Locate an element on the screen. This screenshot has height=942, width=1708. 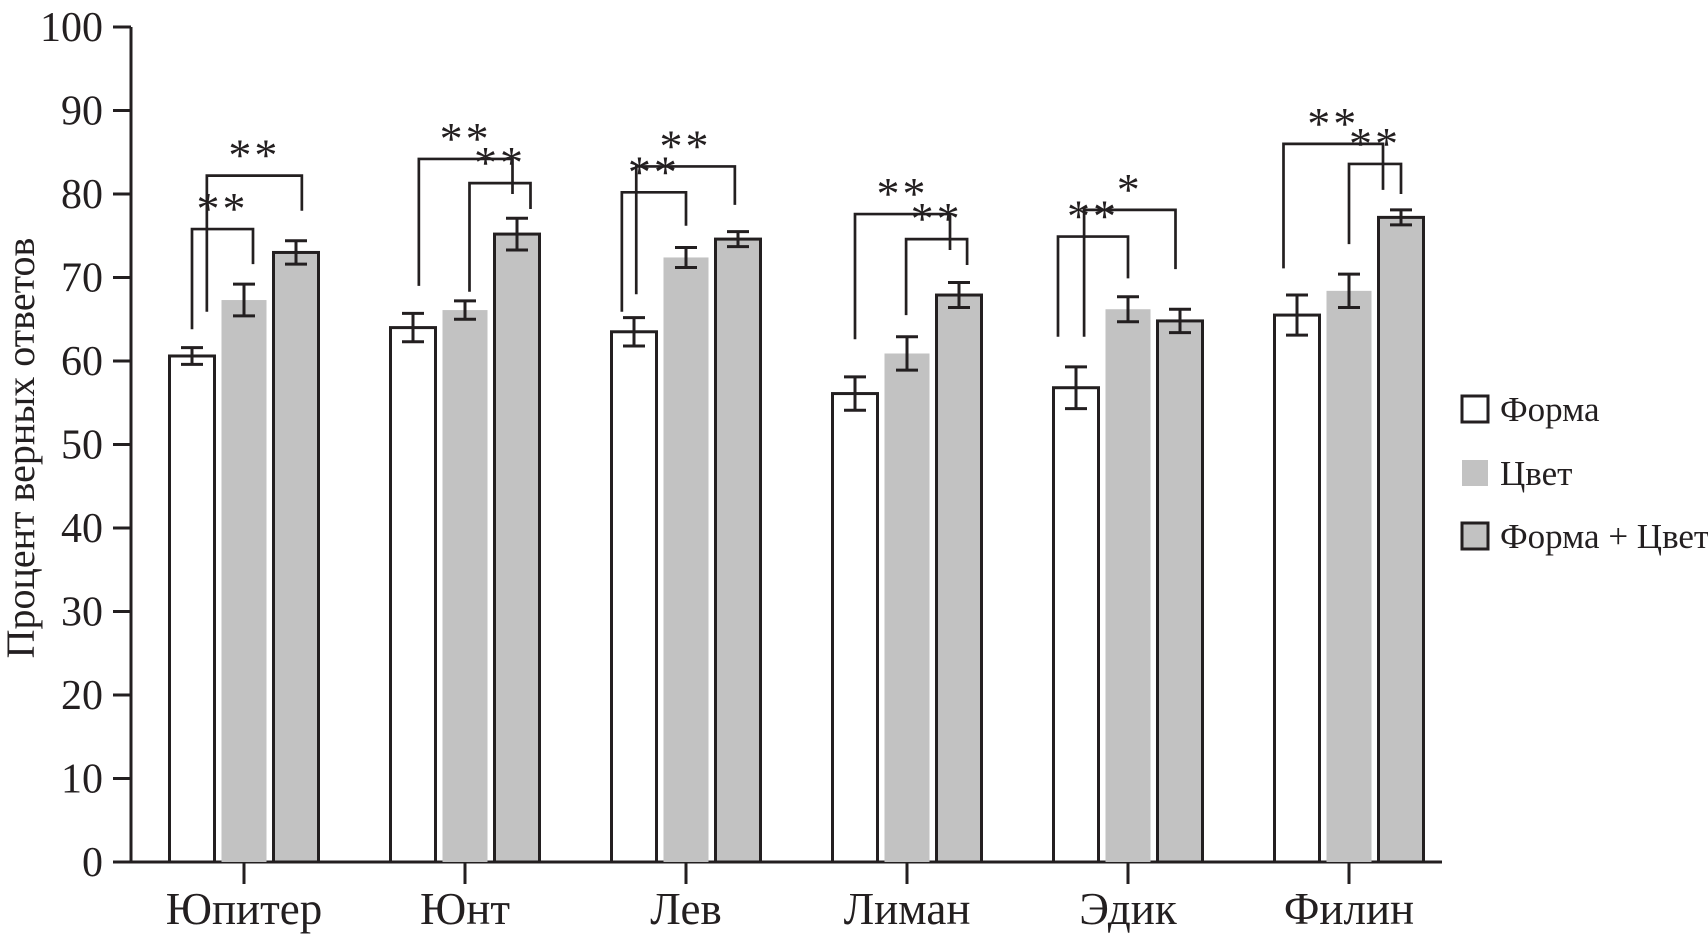
significance-label: * is located at coordinates (1130, 189).